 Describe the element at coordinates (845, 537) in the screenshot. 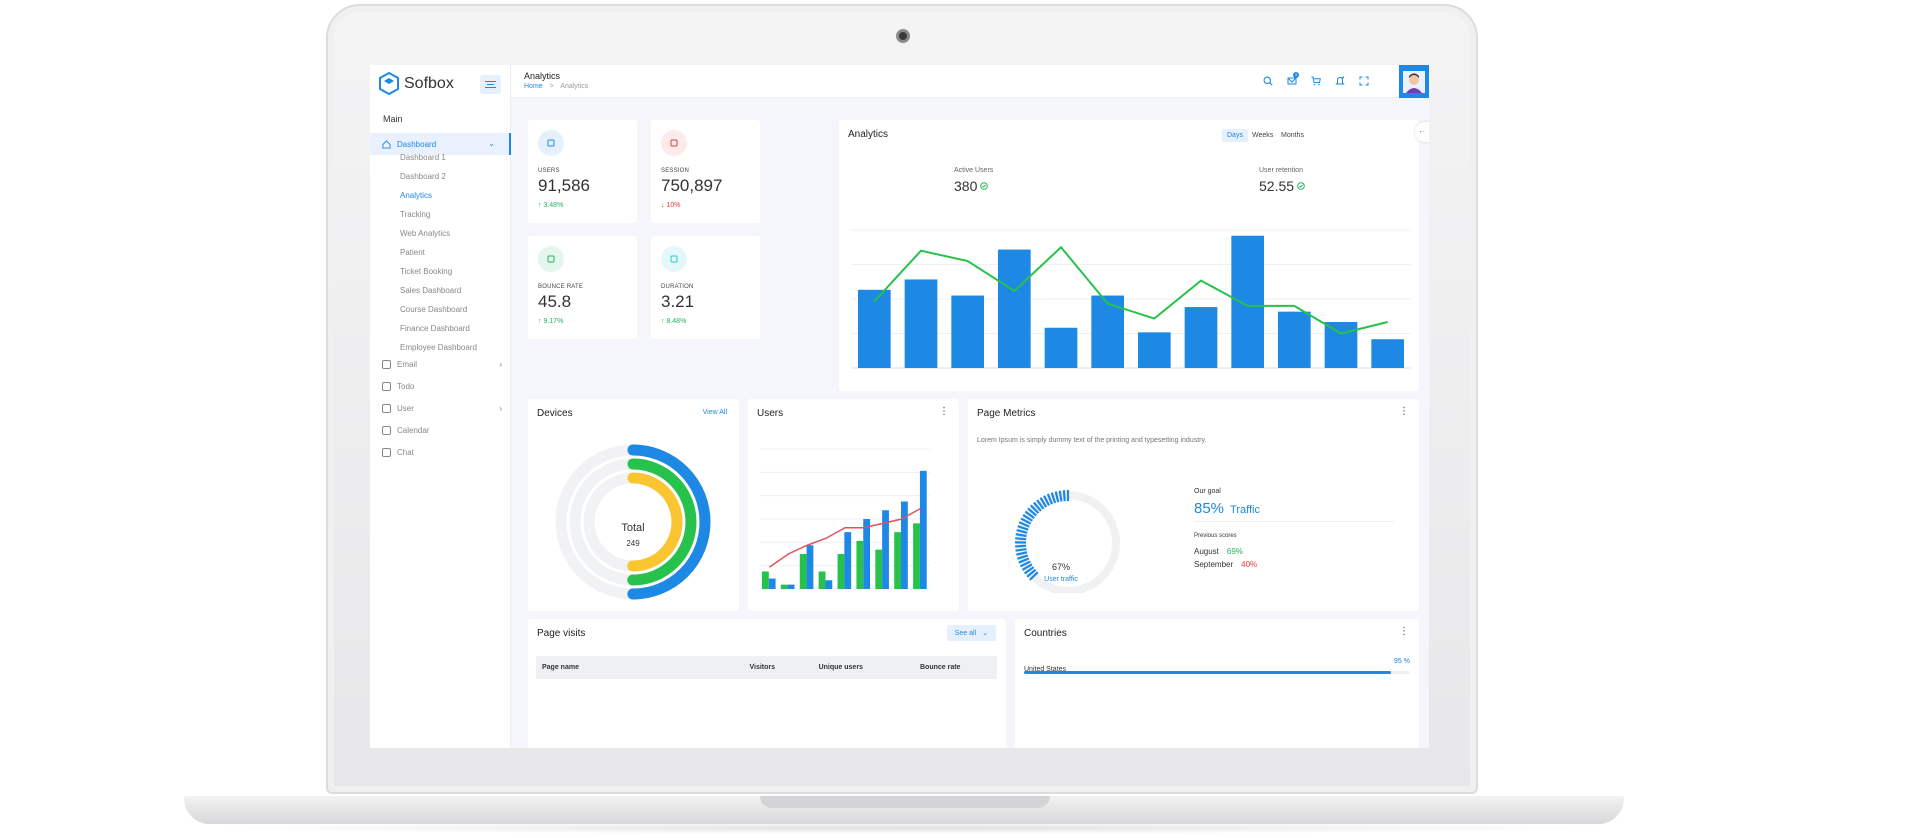

I see `users-line` at that location.